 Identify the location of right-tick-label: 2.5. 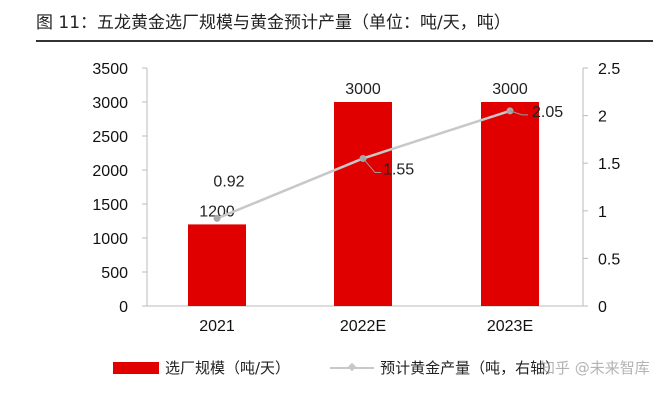
(609, 69).